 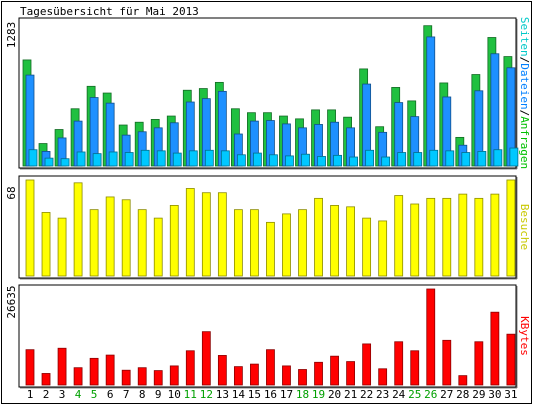 What do you see at coordinates (158, 394) in the screenshot?
I see `x-tick-label-day-9: 9` at bounding box center [158, 394].